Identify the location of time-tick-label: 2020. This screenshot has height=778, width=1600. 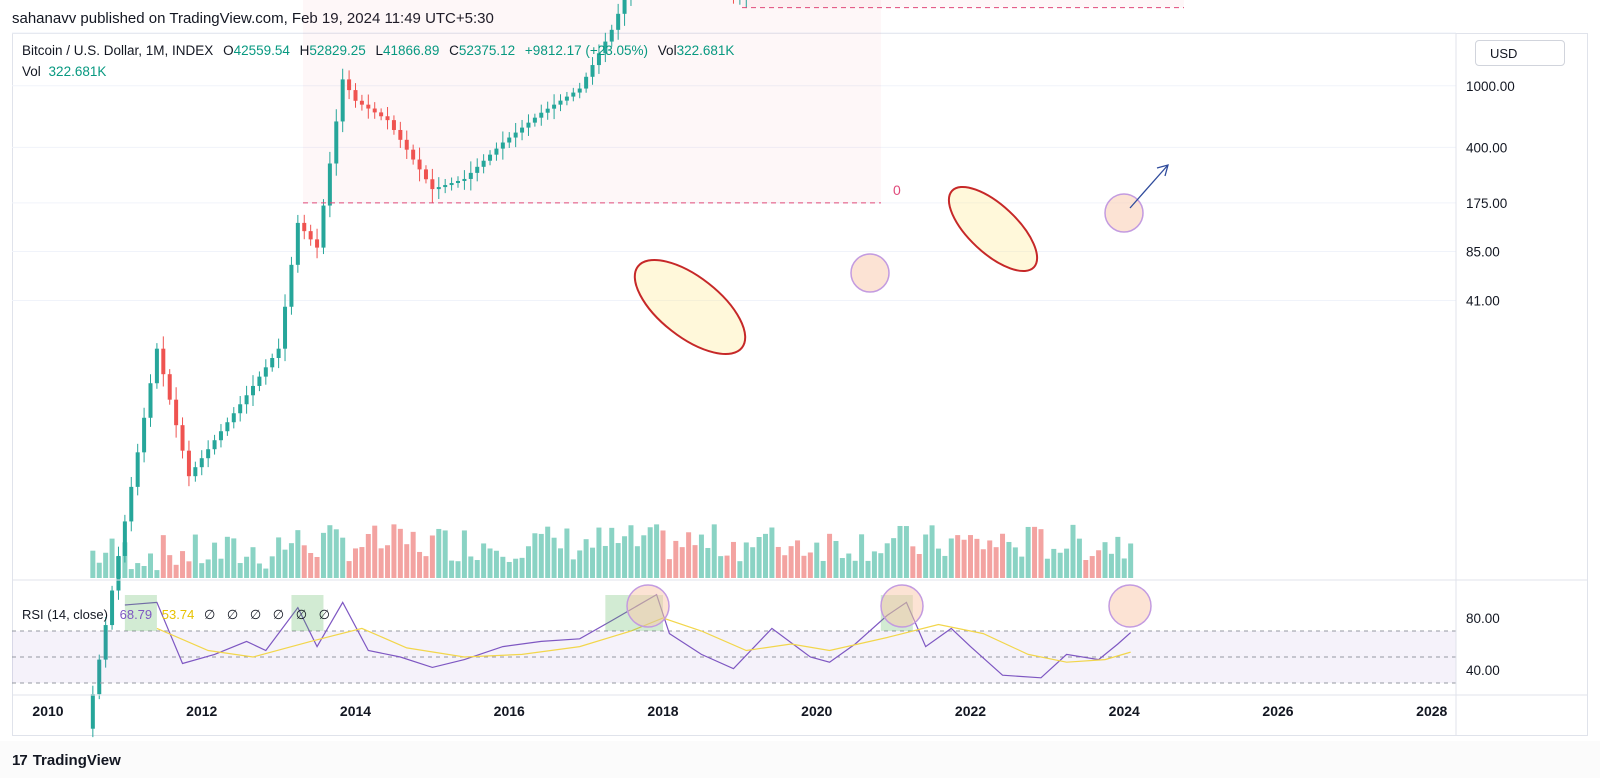
(816, 711).